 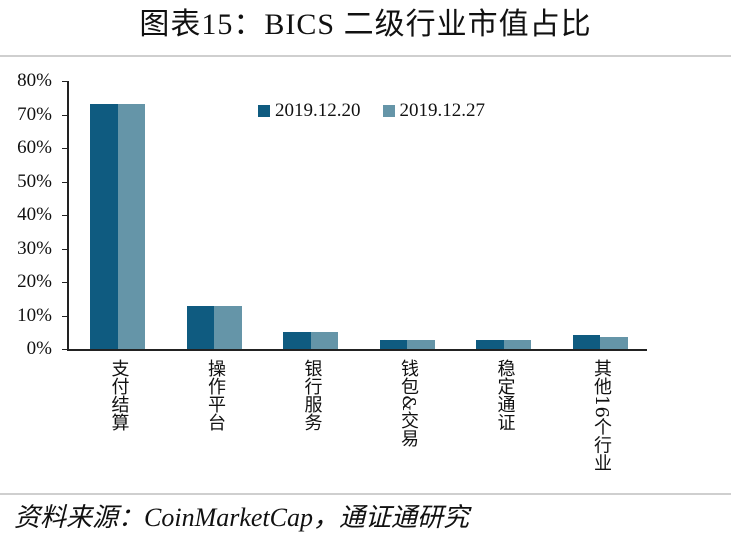 What do you see at coordinates (365, 24) in the screenshot?
I see `chart-title: 图表15：BICS 二级行业市值占比` at bounding box center [365, 24].